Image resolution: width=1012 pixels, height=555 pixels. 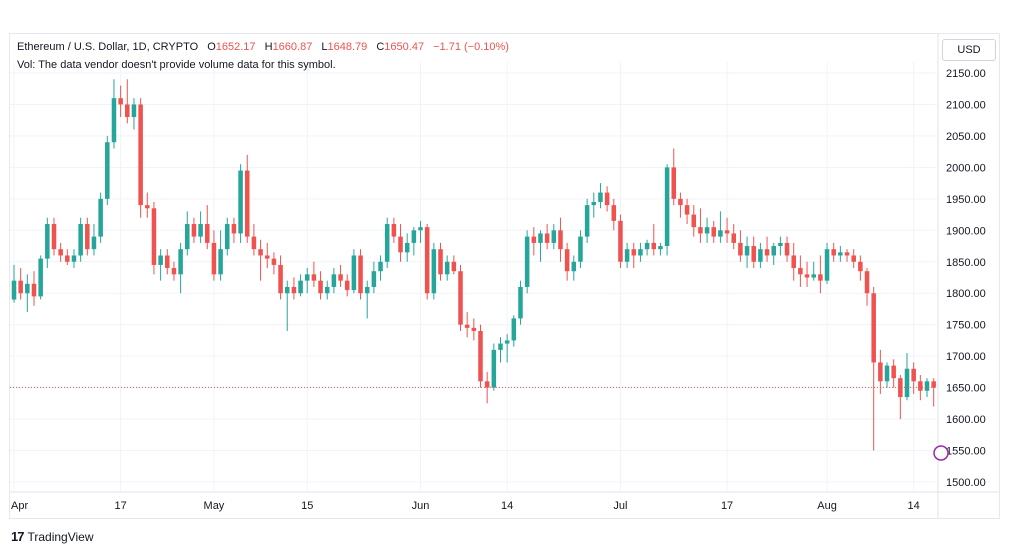 I want to click on high-key: H, so click(x=268, y=47).